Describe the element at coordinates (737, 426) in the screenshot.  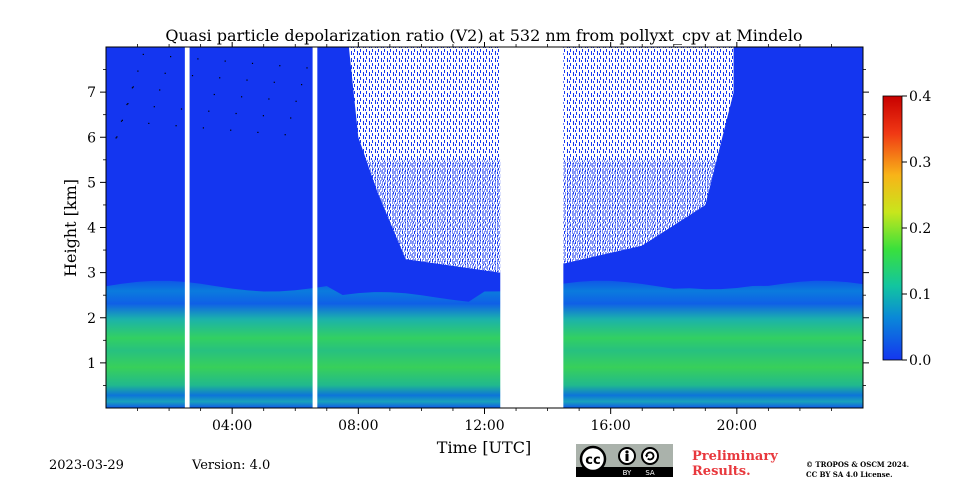
I see `x-tick-label: 20:00` at that location.